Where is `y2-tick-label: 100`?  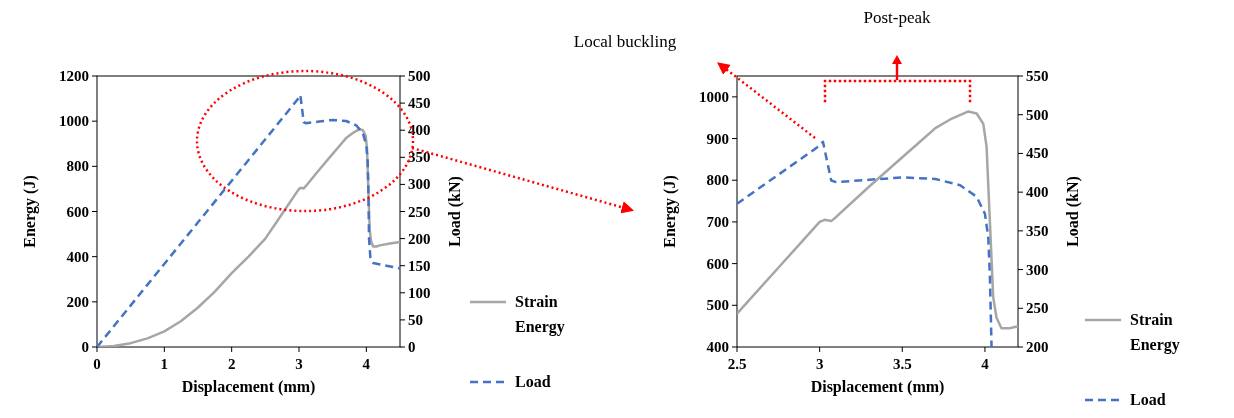
y2-tick-label: 100 is located at coordinates (419, 292).